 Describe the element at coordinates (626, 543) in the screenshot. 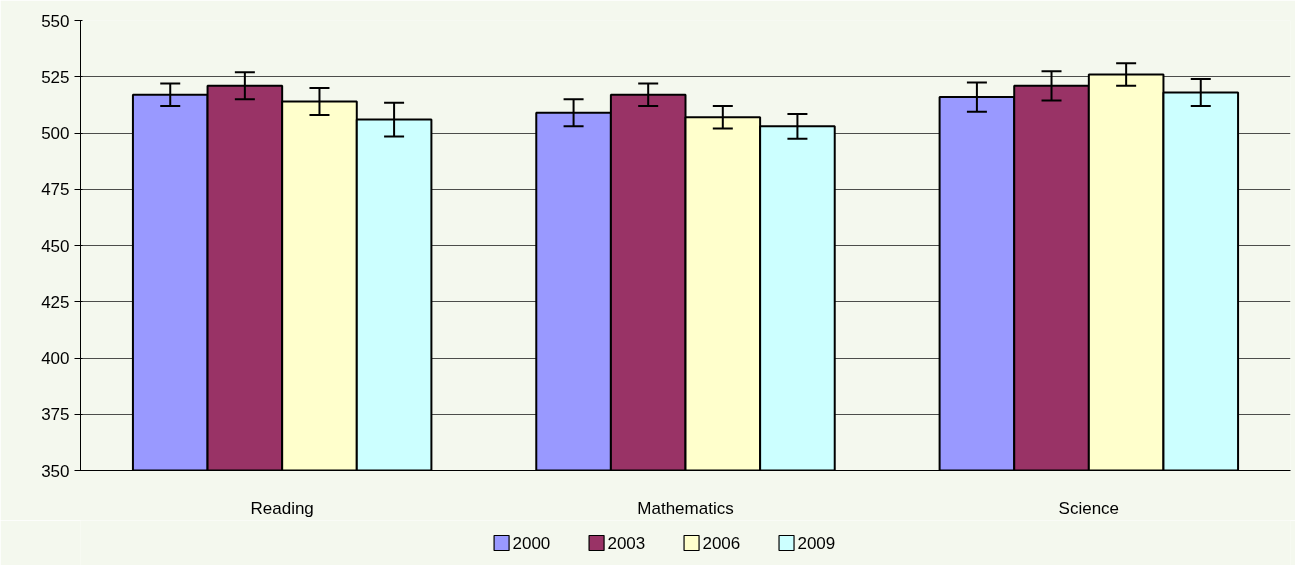

I see `legend-label: 2003` at that location.